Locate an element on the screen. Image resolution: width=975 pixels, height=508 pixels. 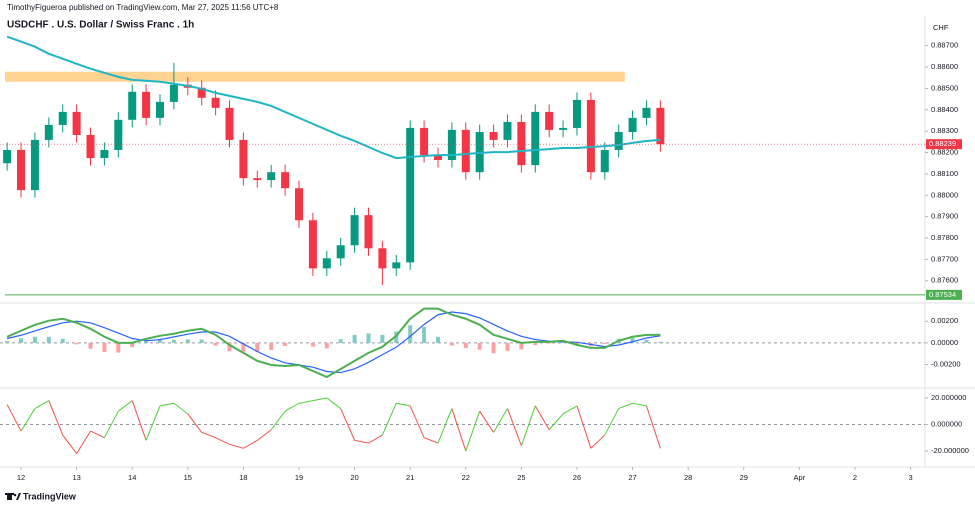
y-tick-label: 0.88700 is located at coordinates (944, 45).